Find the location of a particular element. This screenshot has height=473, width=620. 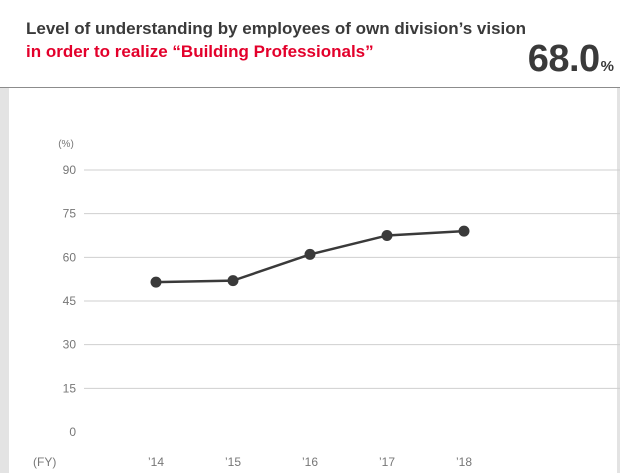

series-layer is located at coordinates (310, 256).